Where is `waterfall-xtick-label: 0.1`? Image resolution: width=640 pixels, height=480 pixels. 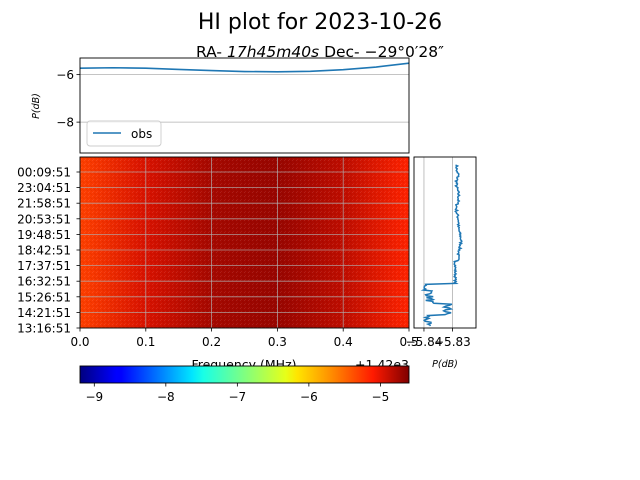 waterfall-xtick-label: 0.1 is located at coordinates (145, 342).